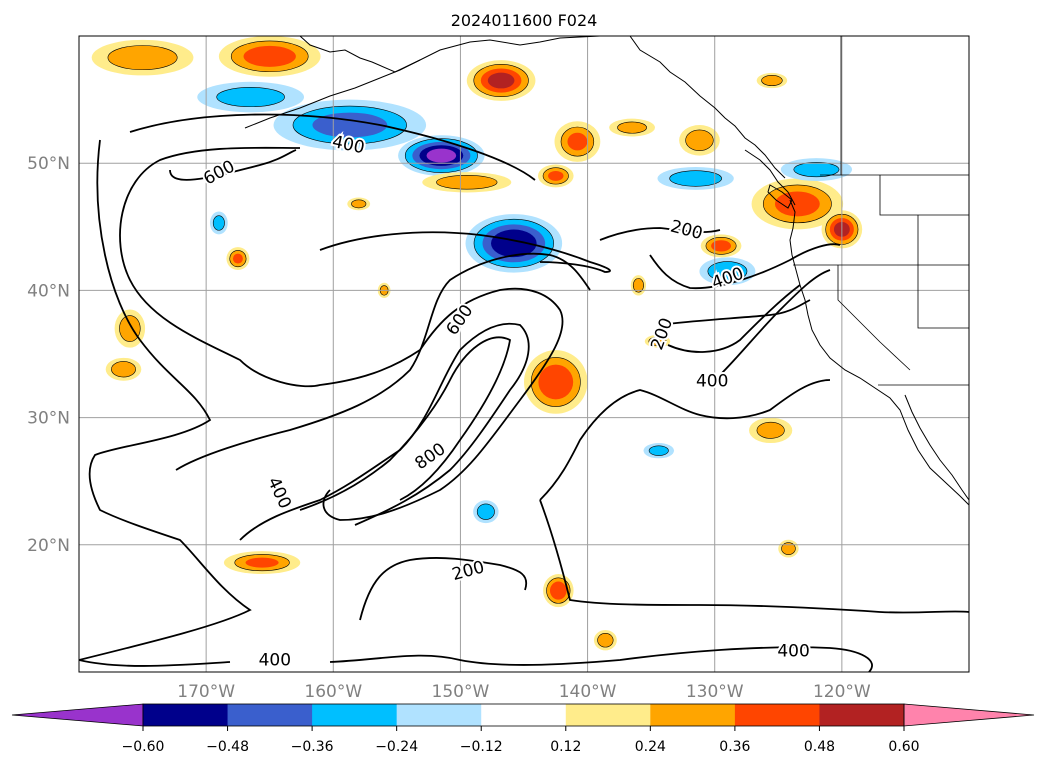  Describe the element at coordinates (396, 747) in the screenshot. I see `colorbar-tick-label: −0.24` at that location.